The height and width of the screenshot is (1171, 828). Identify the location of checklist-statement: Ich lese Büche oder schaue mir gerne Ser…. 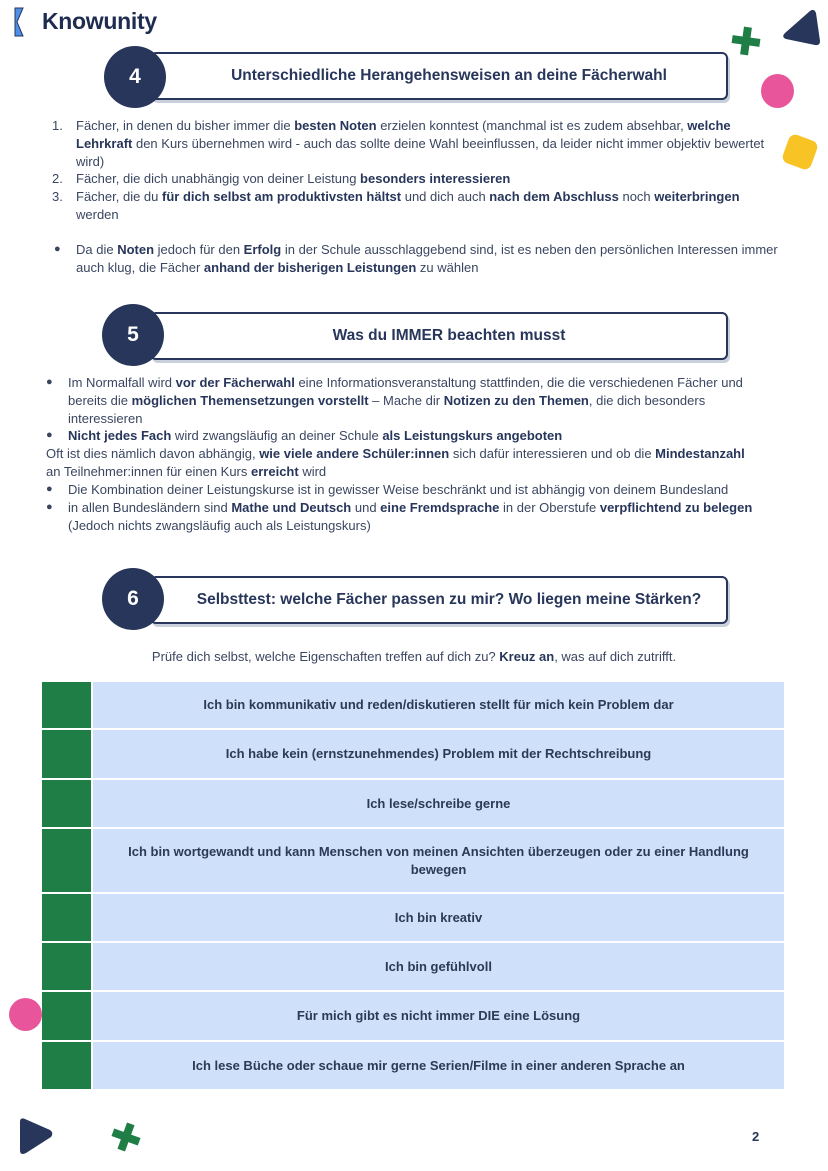
(438, 1065).